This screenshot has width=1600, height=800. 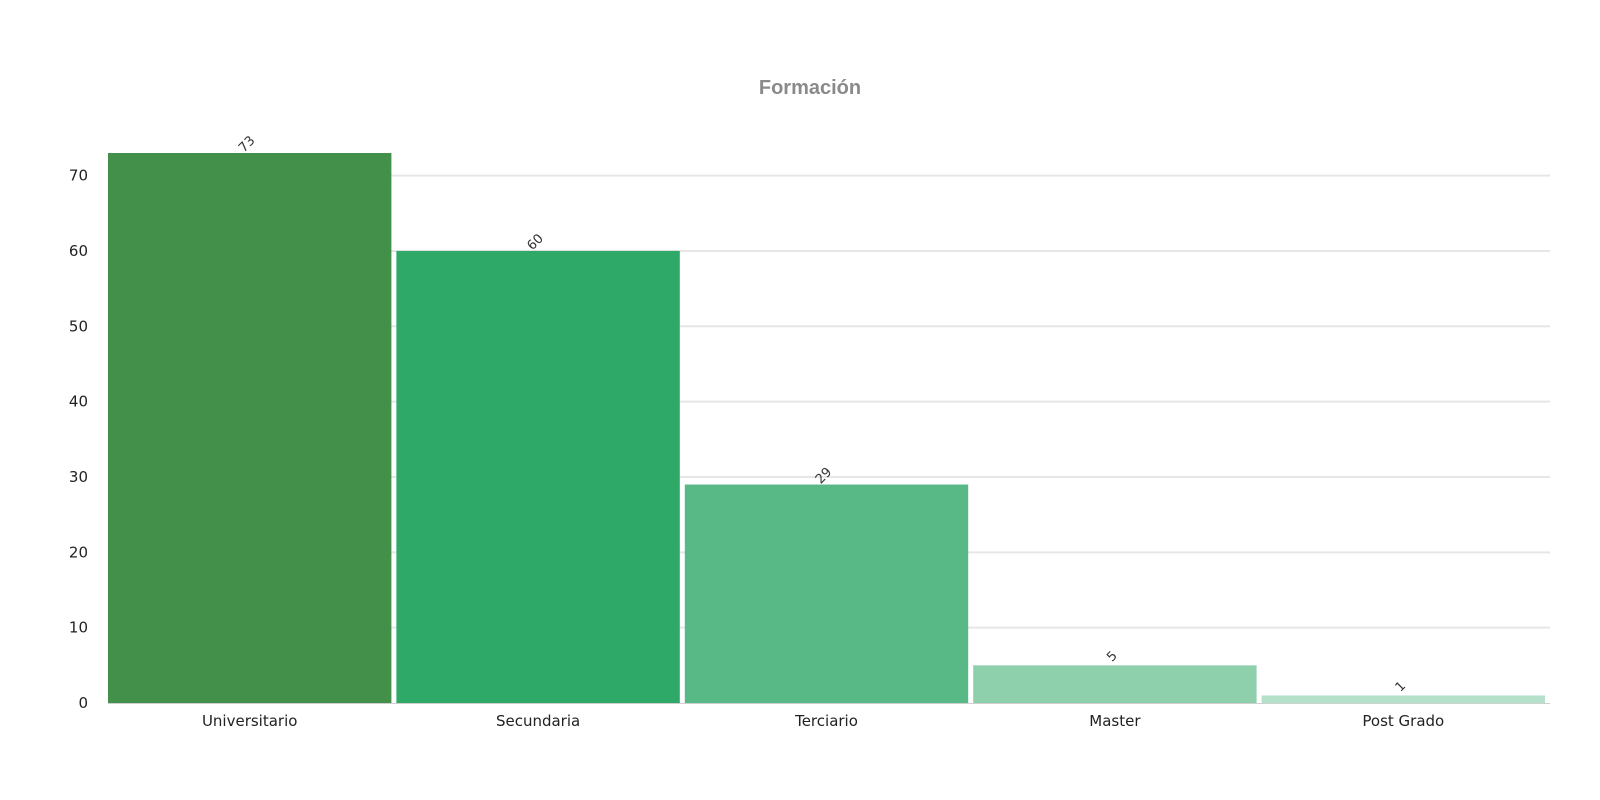 I want to click on bar-terciario, so click(x=826, y=593).